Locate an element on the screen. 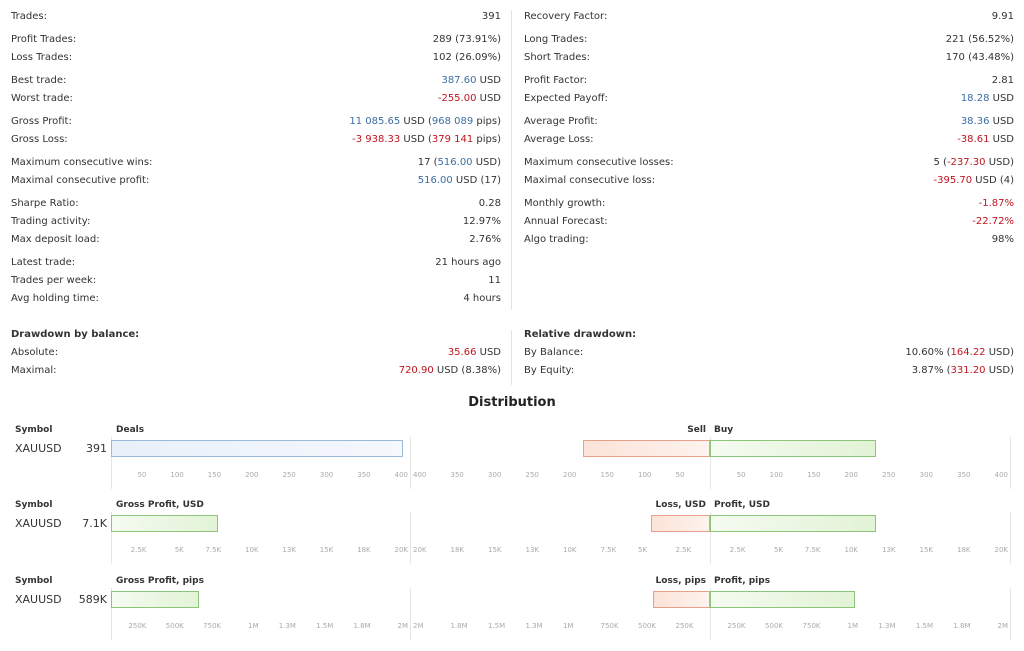  total-bar is located at coordinates (257, 448).